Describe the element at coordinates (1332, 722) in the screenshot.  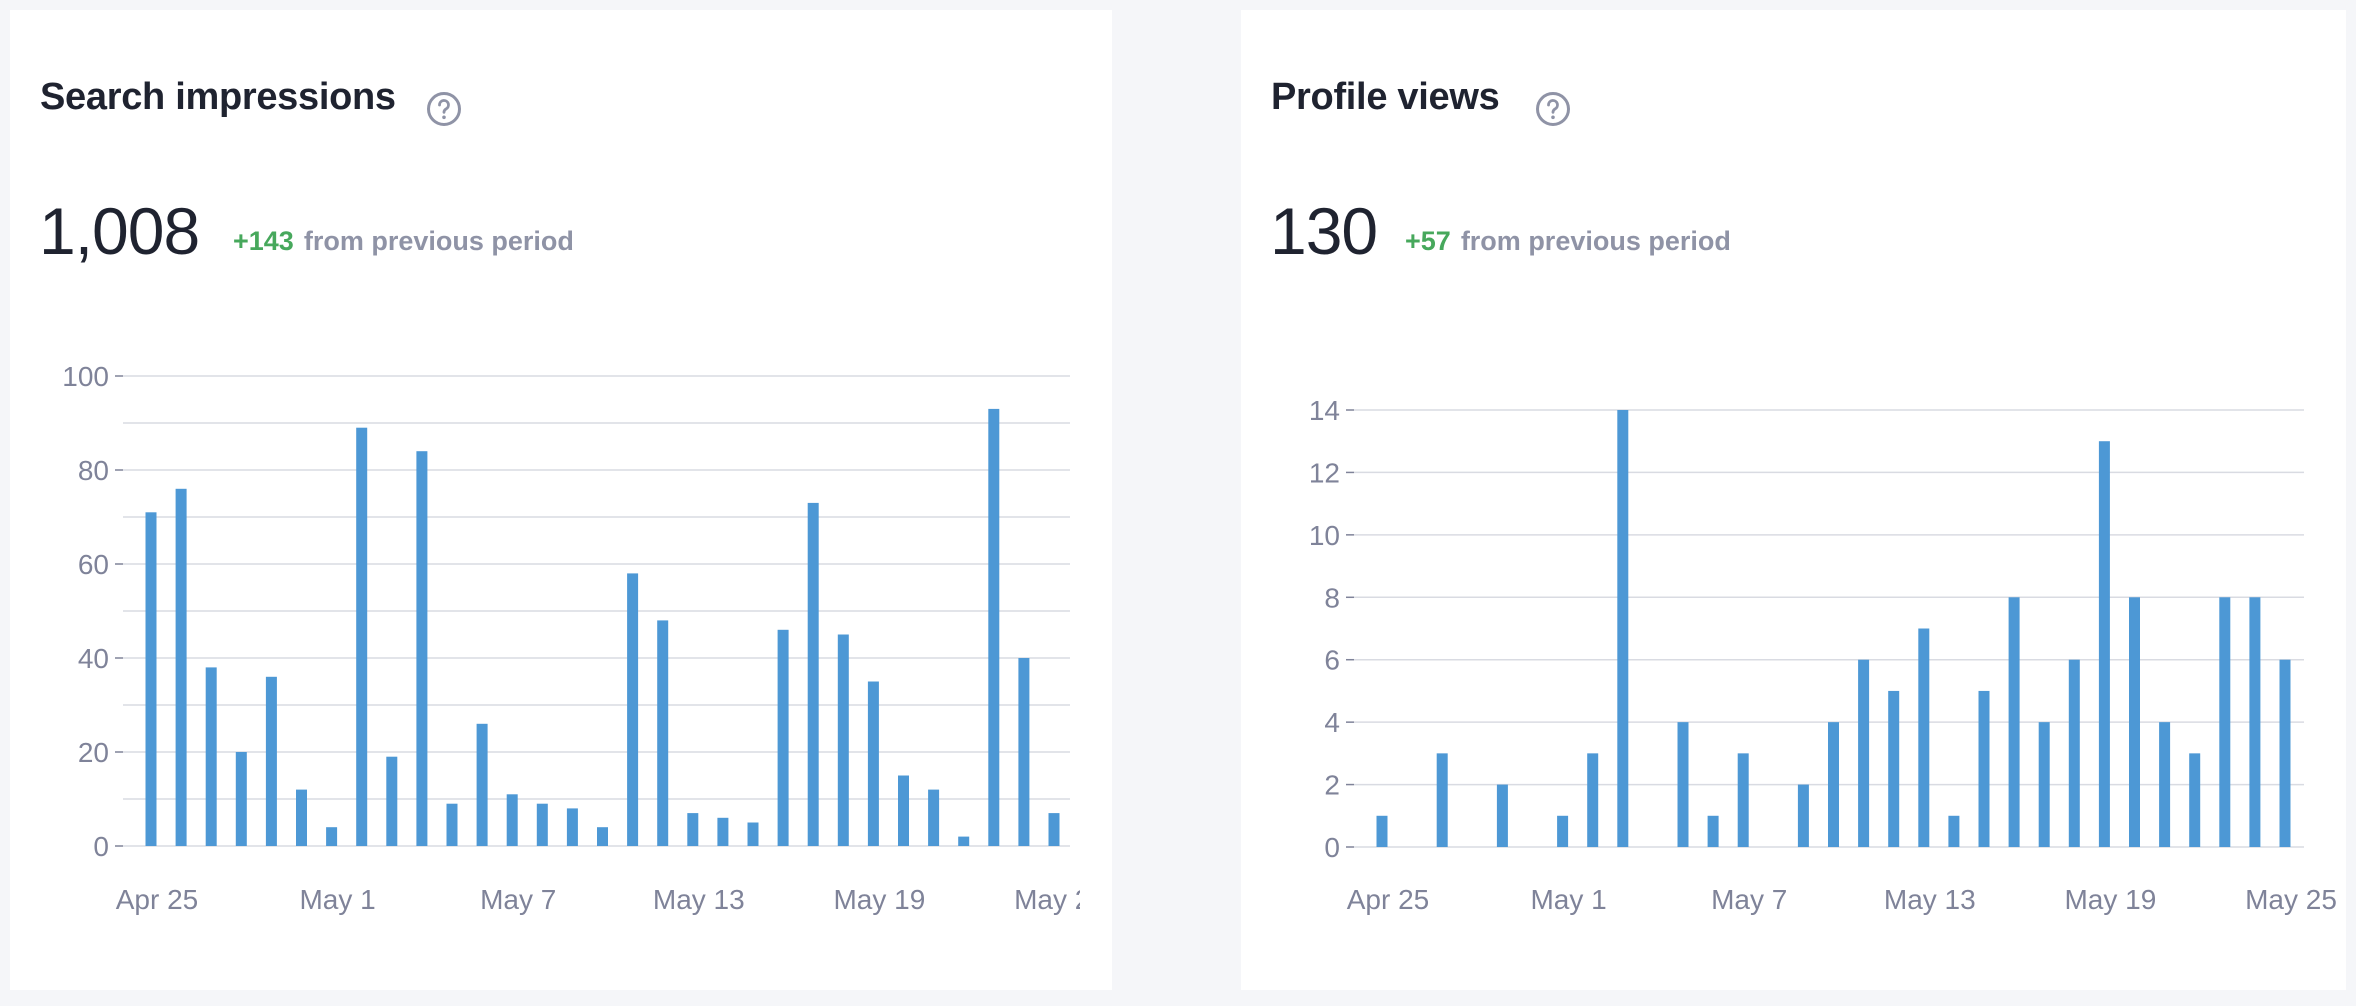
I see `y-tick-label: 4` at that location.